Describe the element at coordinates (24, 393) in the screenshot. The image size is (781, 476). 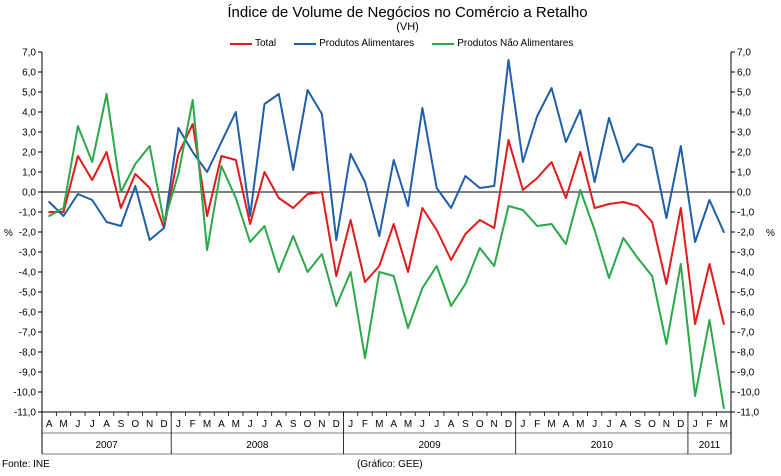
I see `y-tick-label-left: -10,0` at that location.